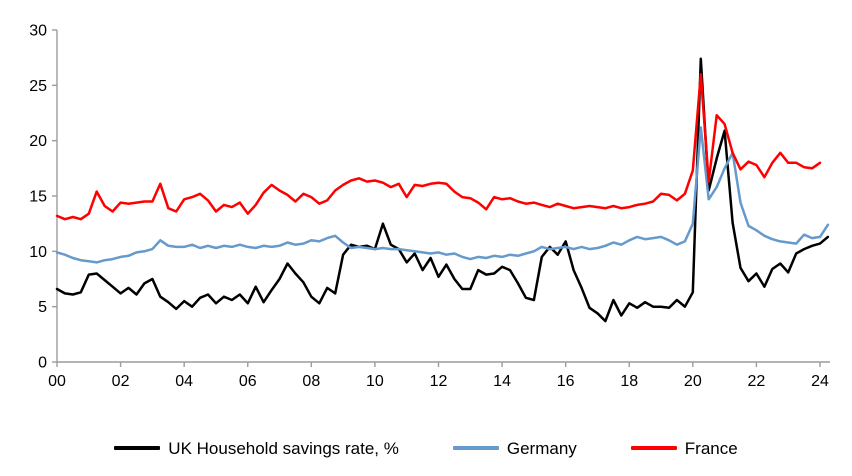 The image size is (852, 476). Describe the element at coordinates (693, 381) in the screenshot. I see `x-tick-label: 20` at that location.